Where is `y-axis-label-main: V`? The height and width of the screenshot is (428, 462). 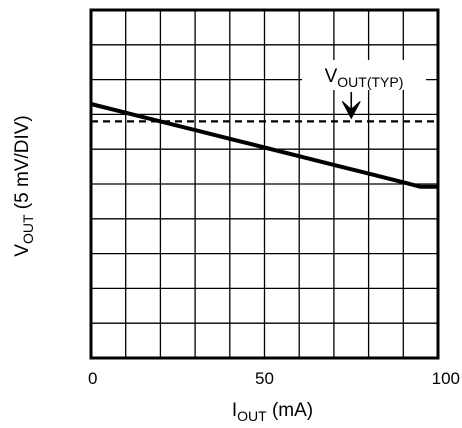
y-axis-label-main: V is located at coordinates (22, 250).